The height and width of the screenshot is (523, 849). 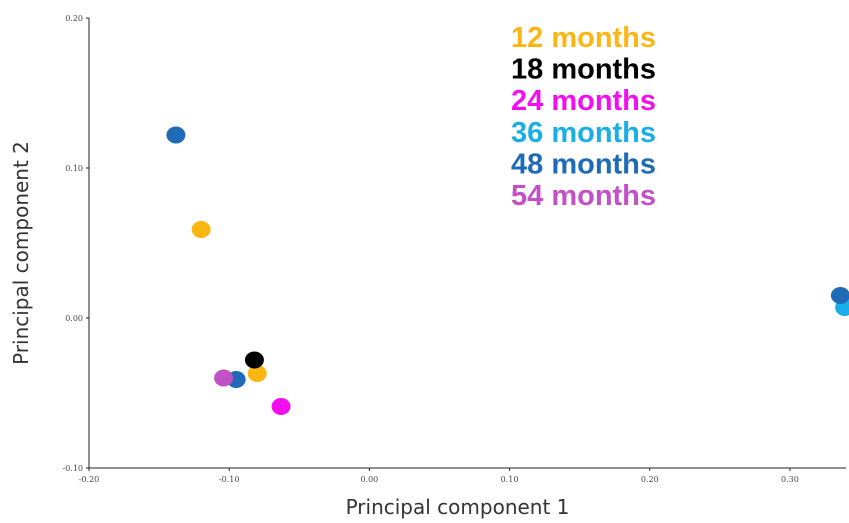 I want to click on data-point-24-months, so click(x=281, y=406).